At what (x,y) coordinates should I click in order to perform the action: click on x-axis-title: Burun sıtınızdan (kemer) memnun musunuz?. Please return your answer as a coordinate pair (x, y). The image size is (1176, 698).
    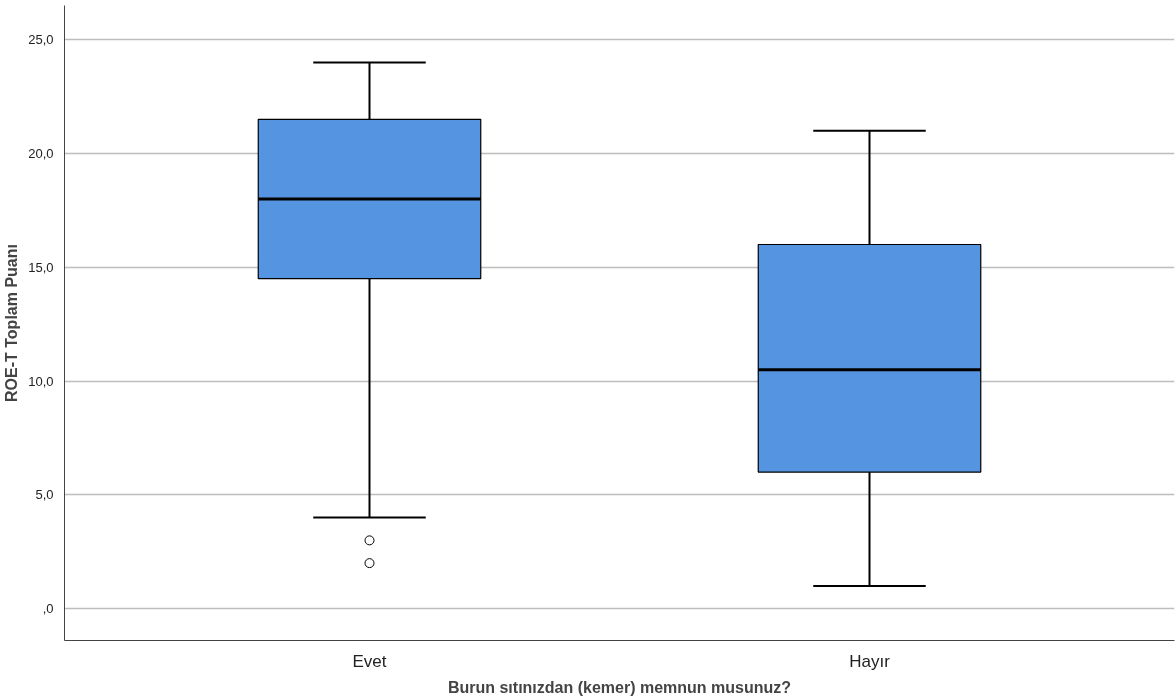
    Looking at the image, I should click on (619, 687).